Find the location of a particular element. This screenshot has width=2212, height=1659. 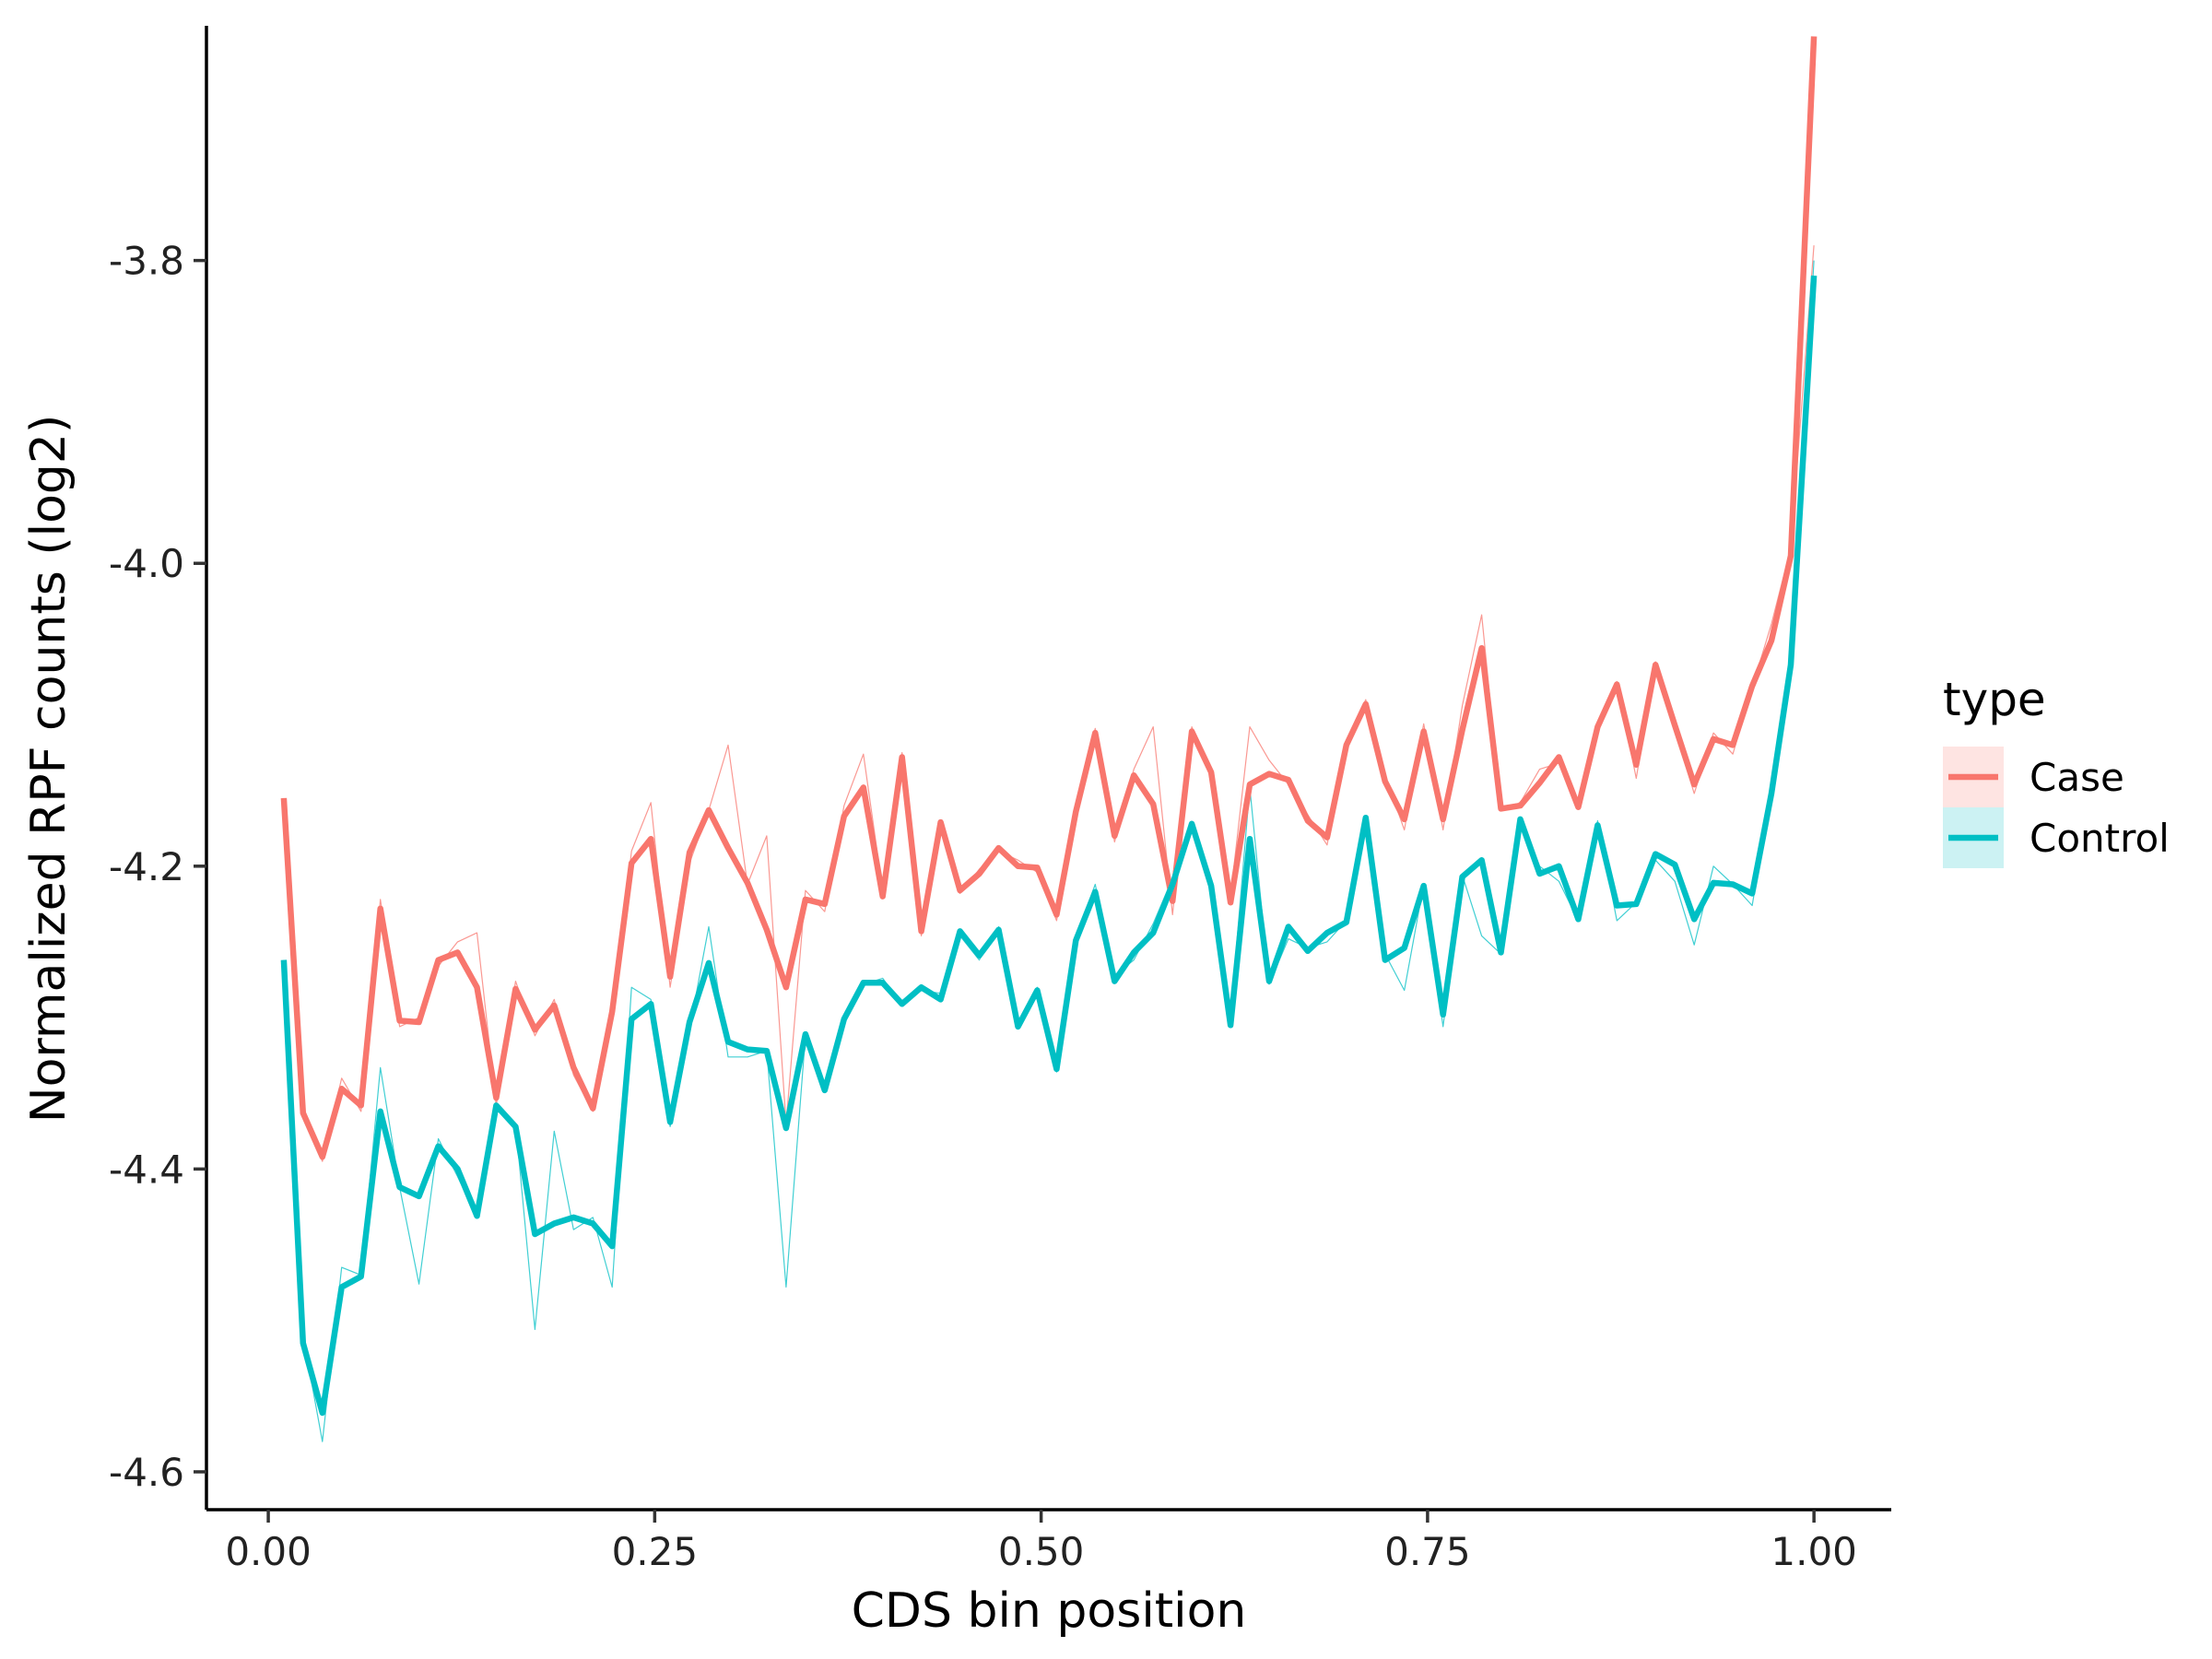

y-tick-label: -4.2 is located at coordinates (146, 866).